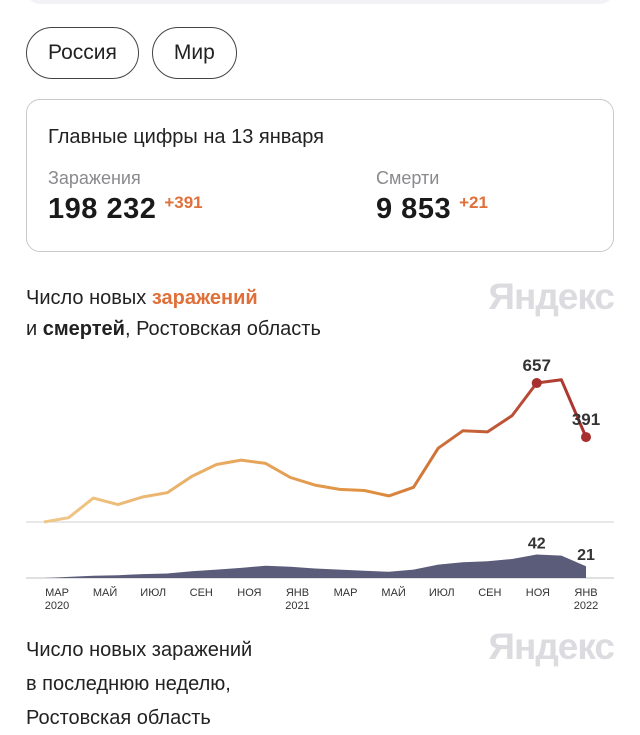 The width and height of the screenshot is (640, 735). I want to click on region-tabs: Россия Мир, so click(131, 53).